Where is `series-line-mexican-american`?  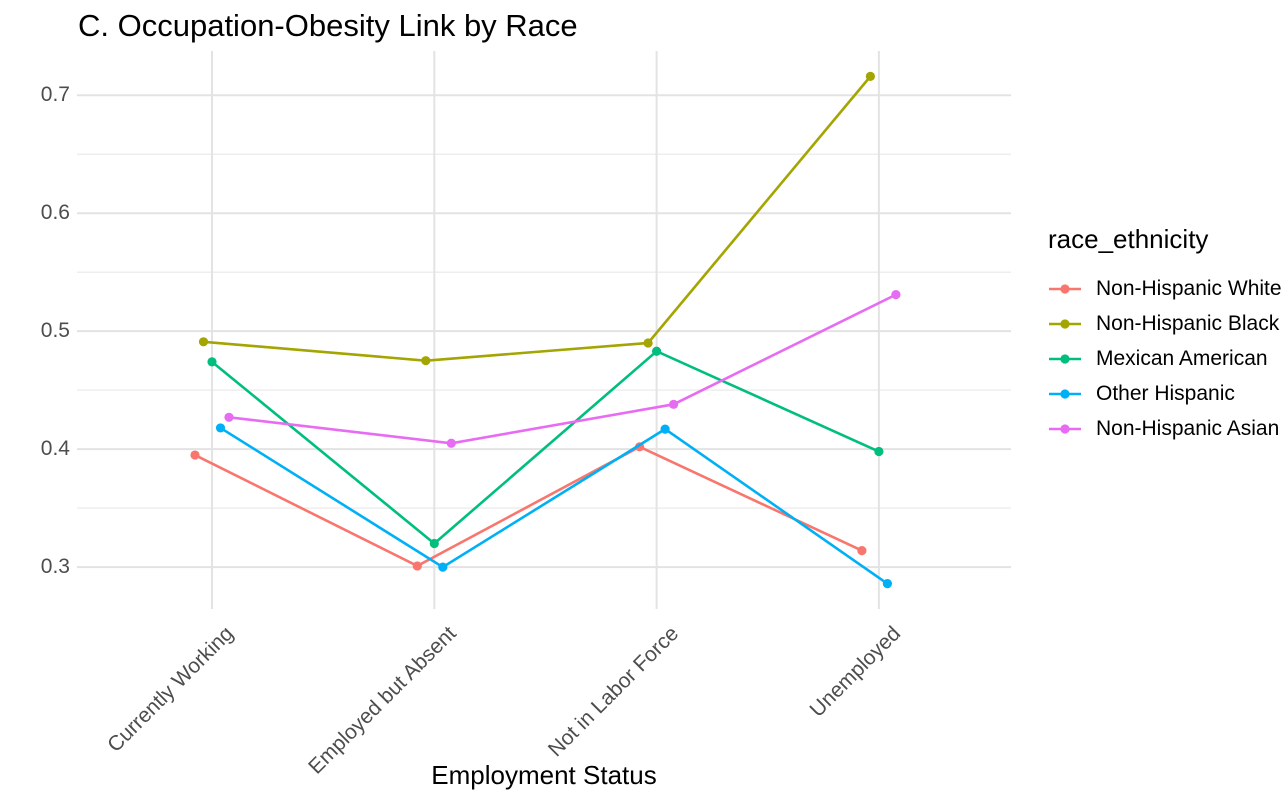 series-line-mexican-american is located at coordinates (545, 447).